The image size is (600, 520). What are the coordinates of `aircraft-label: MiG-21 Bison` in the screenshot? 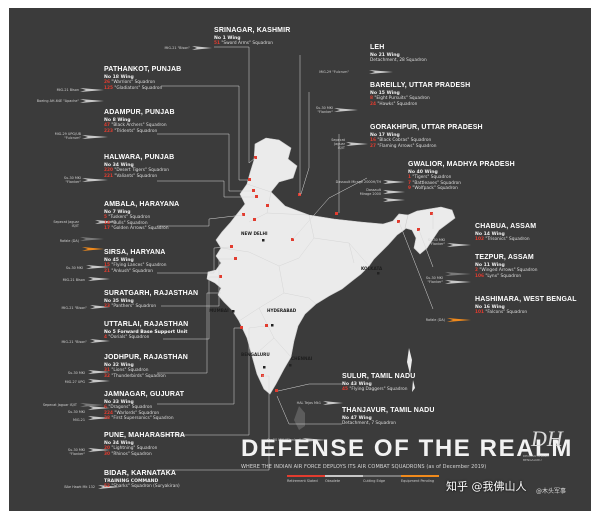 It's located at (73, 280).